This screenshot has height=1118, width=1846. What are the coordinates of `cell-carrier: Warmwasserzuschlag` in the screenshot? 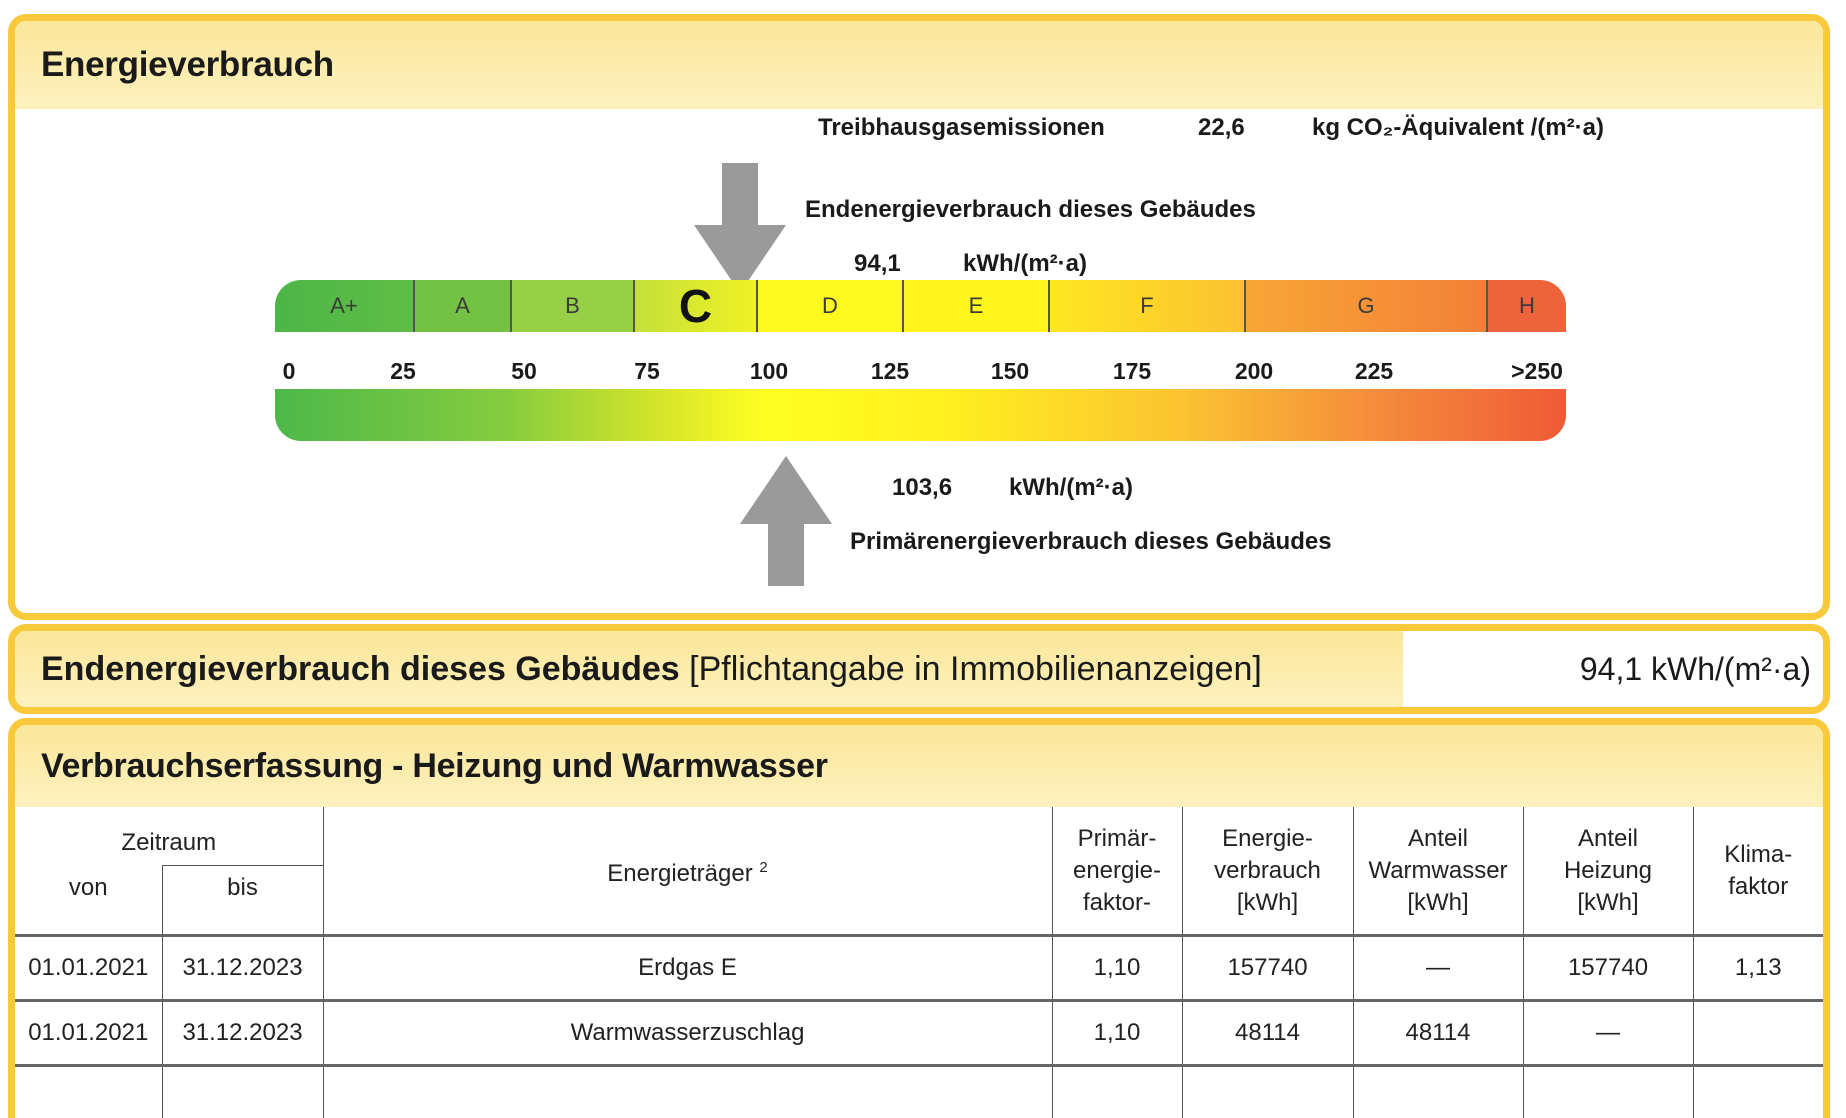 It's located at (687, 1033).